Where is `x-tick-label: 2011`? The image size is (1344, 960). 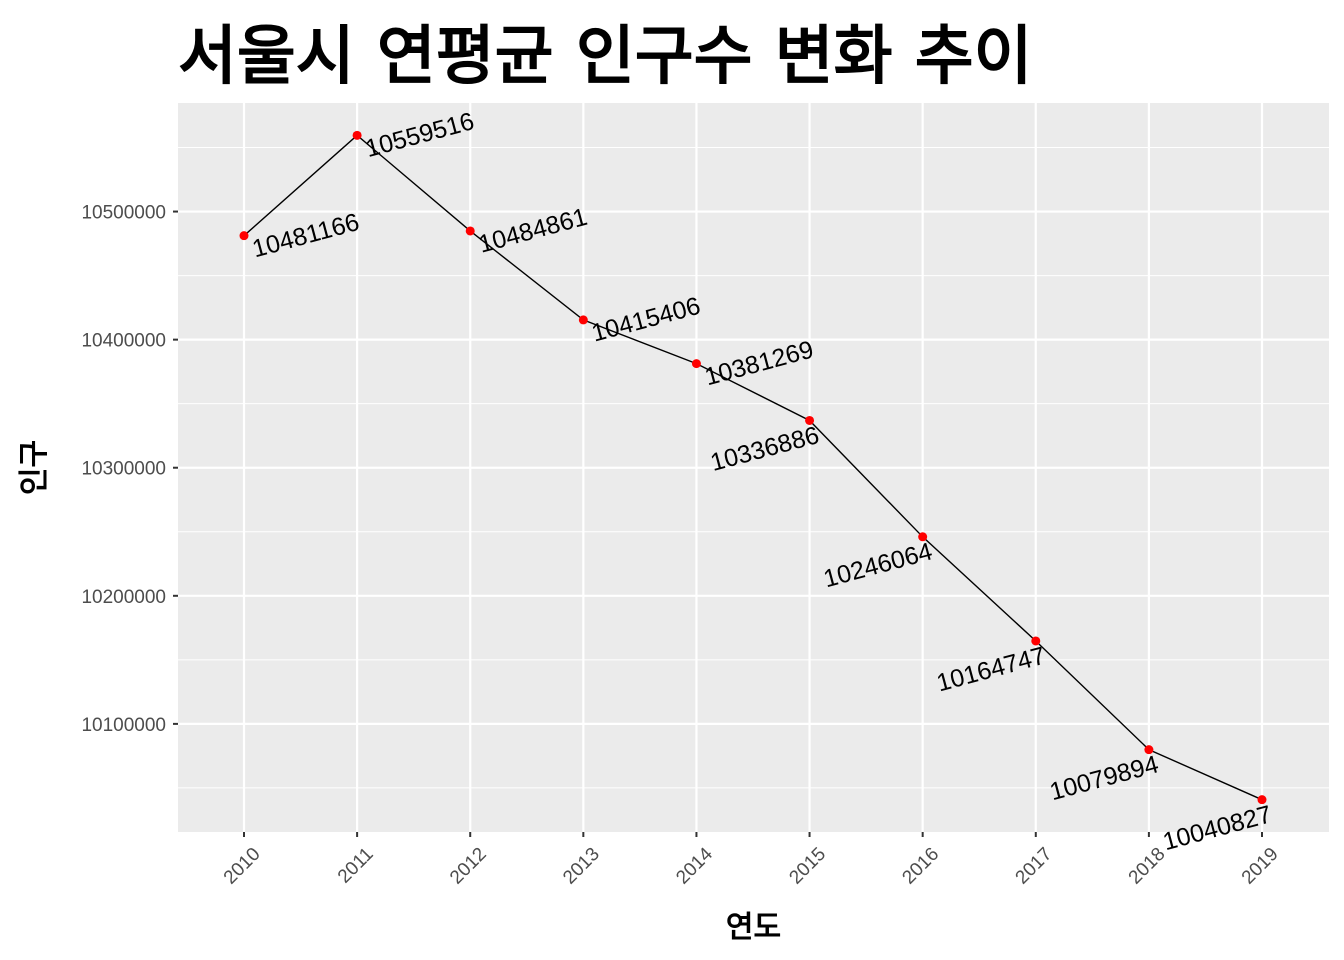
x-tick-label: 2011 is located at coordinates (356, 866).